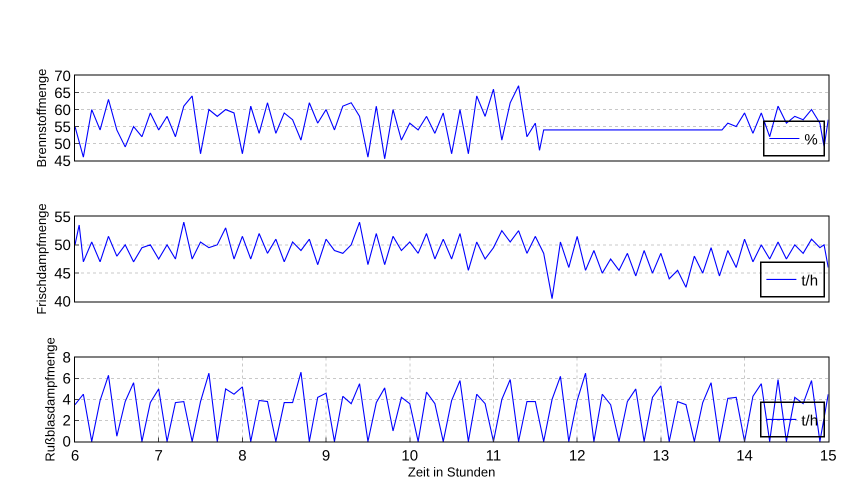 Image resolution: width=854 pixels, height=491 pixels. Describe the element at coordinates (409, 456) in the screenshot. I see `x-tick-label: 10` at that location.